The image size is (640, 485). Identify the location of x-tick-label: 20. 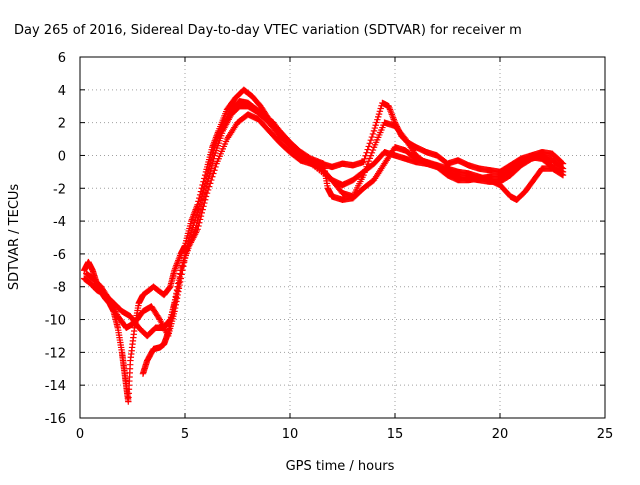
(500, 434).